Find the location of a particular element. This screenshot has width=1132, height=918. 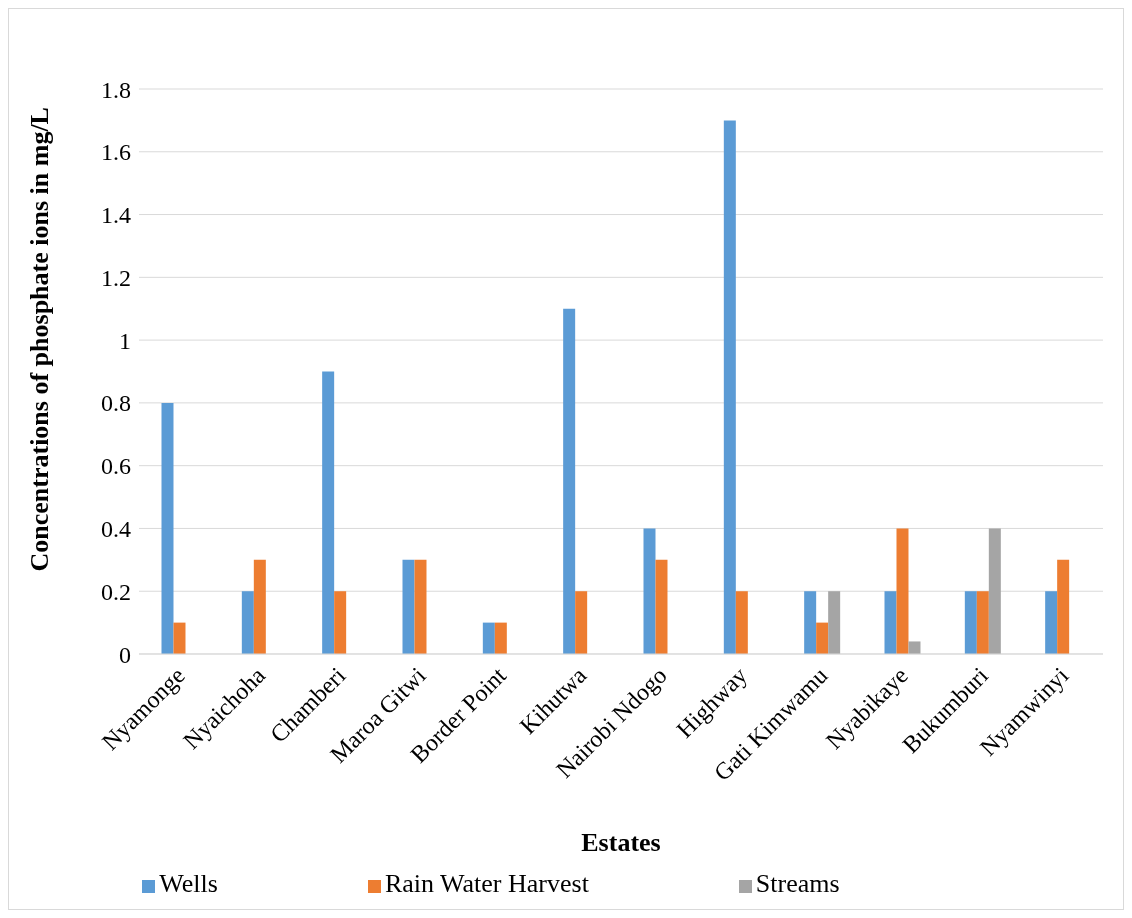

legend-label: Streams is located at coordinates (797, 883).